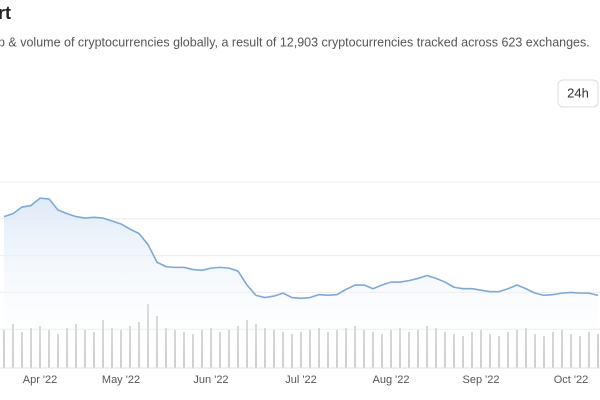 The image size is (600, 400). Describe the element at coordinates (391, 380) in the screenshot. I see `x-tick-label: Aug '22` at that location.